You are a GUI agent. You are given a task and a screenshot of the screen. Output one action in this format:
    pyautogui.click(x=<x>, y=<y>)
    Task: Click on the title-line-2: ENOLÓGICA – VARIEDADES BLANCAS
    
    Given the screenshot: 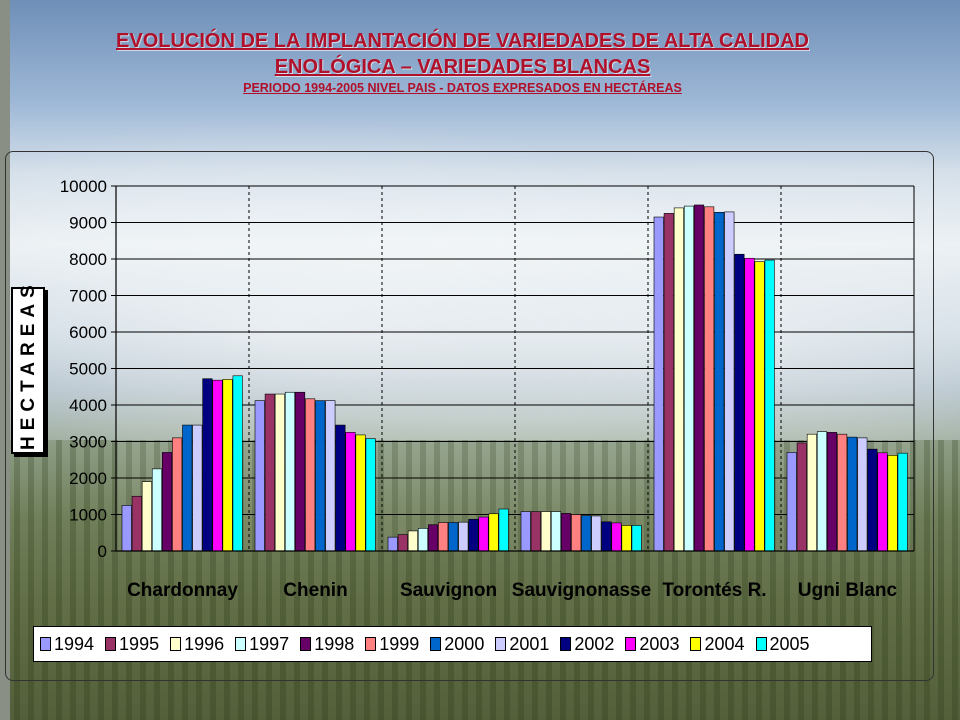 What is the action you would take?
    pyautogui.click(x=462, y=67)
    